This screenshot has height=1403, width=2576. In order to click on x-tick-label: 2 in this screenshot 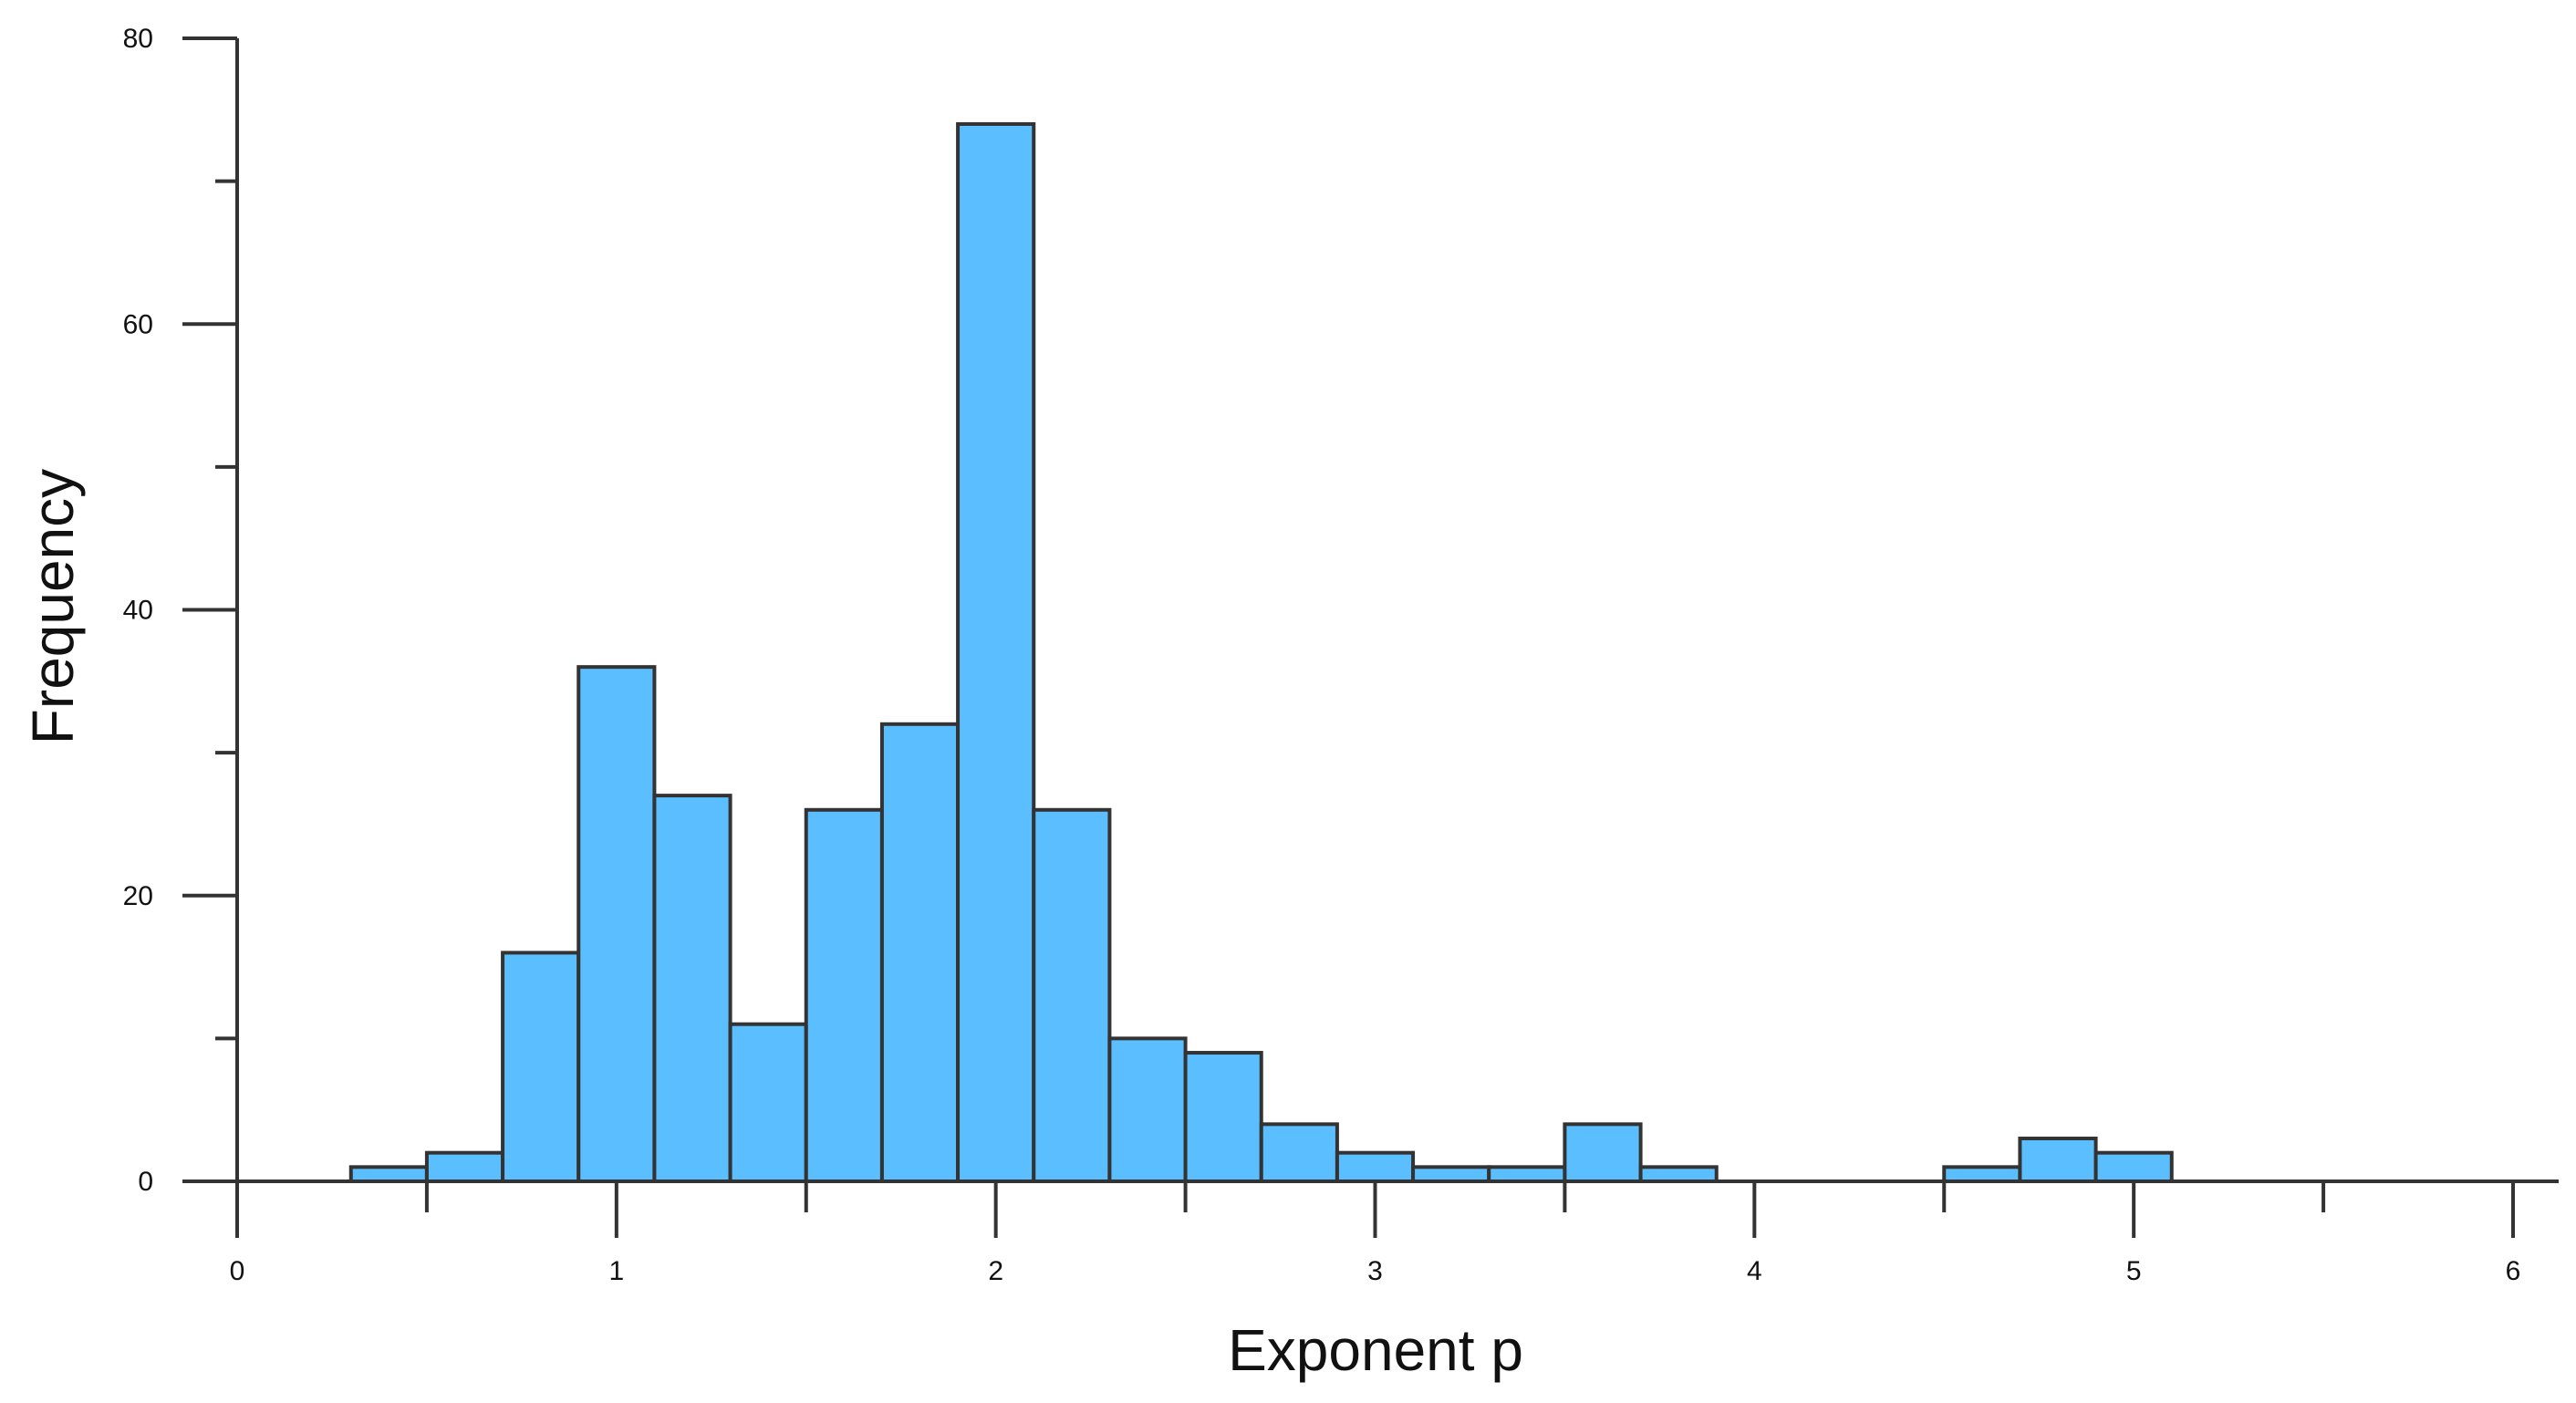, I will do `click(995, 1271)`.